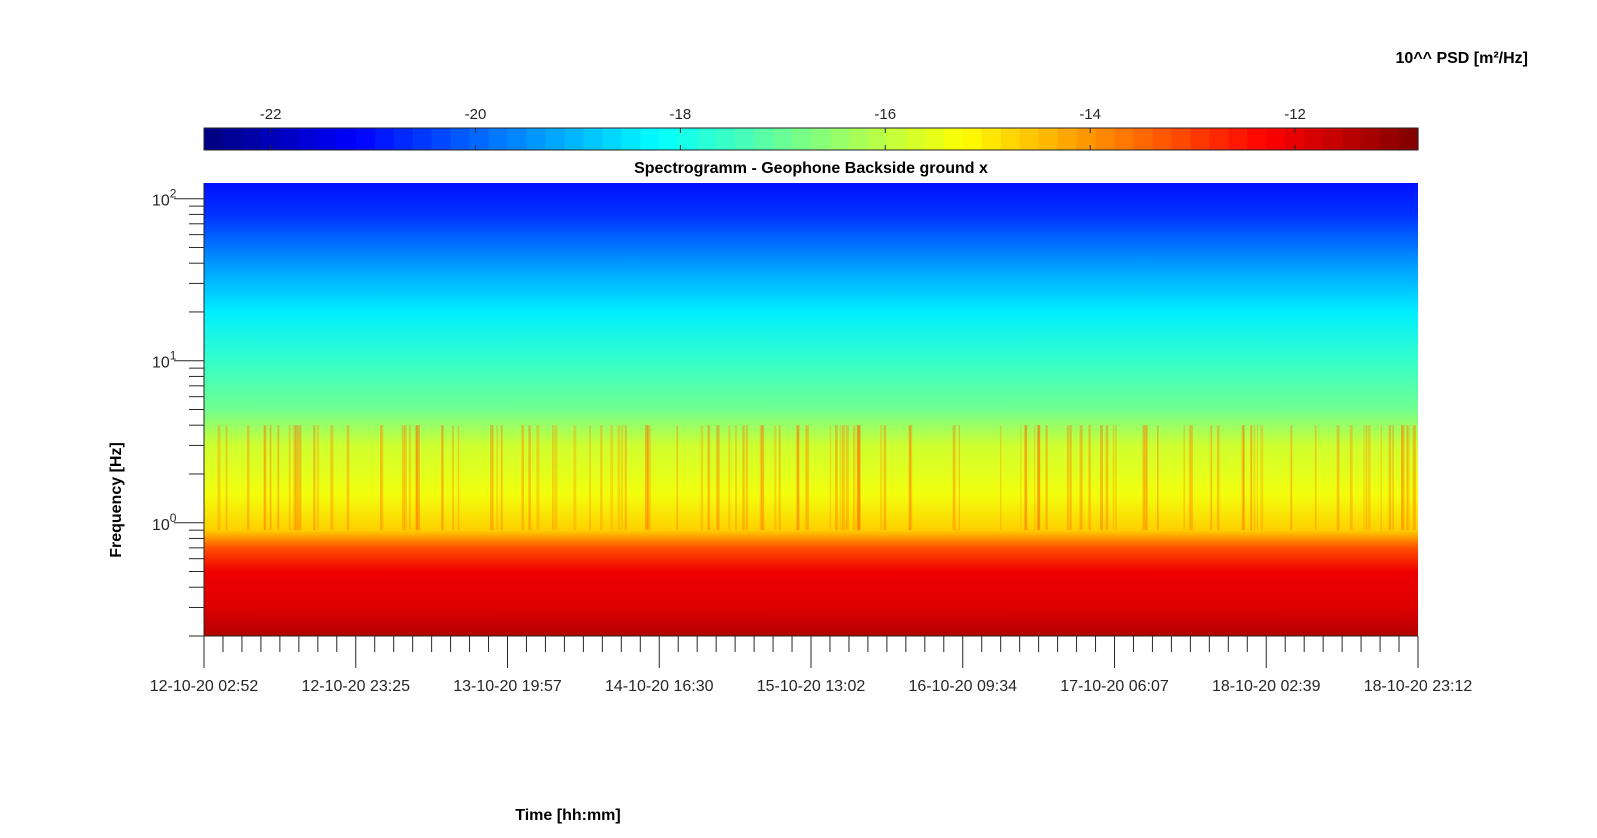 This screenshot has width=1597, height=838. What do you see at coordinates (1462, 58) in the screenshot?
I see `colorbar-label: 10^^ PSD [m²/Hz]` at bounding box center [1462, 58].